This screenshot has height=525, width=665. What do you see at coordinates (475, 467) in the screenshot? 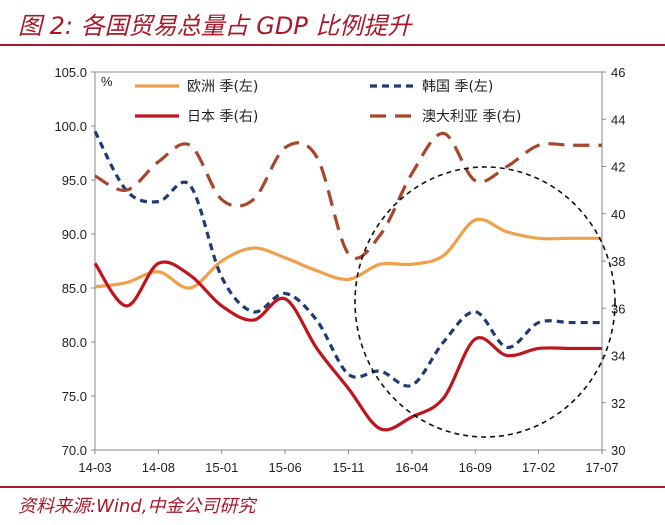
I see `x-tick-label: 16-09` at bounding box center [475, 467].